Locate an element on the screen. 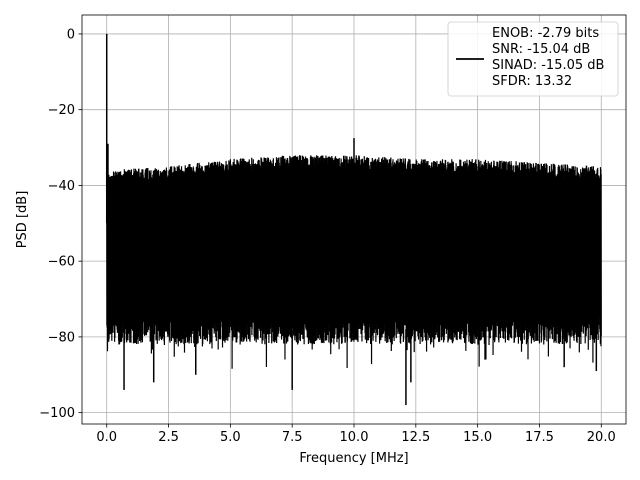  x-tick-label: 2.5 is located at coordinates (168, 437).